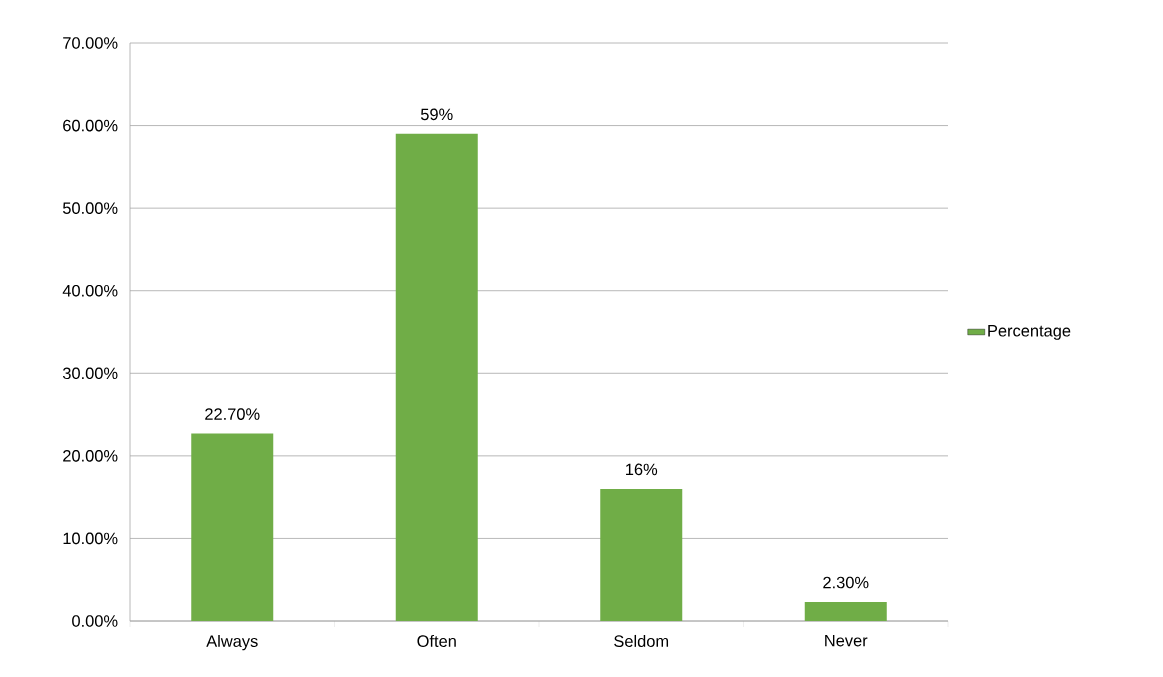 The width and height of the screenshot is (1163, 677). I want to click on x-tick-label: Always, so click(232, 642).